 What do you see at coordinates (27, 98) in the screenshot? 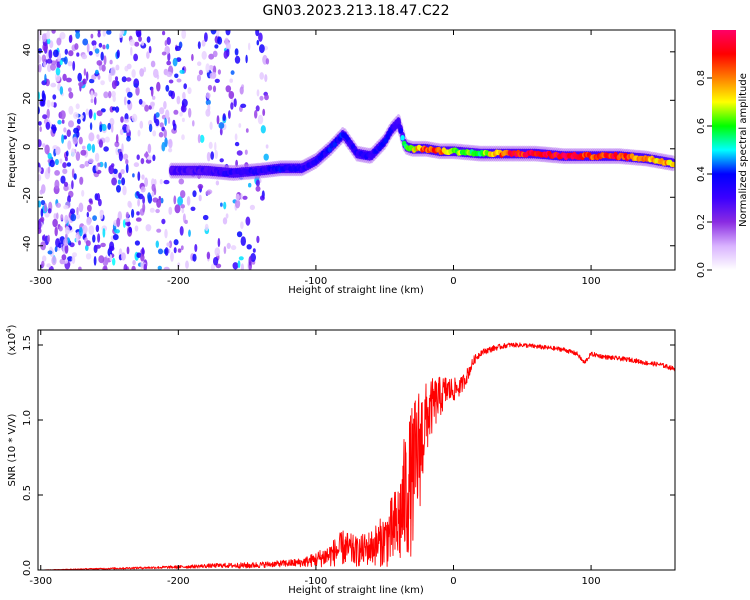
I see `y-tick-label: 20` at bounding box center [27, 98].